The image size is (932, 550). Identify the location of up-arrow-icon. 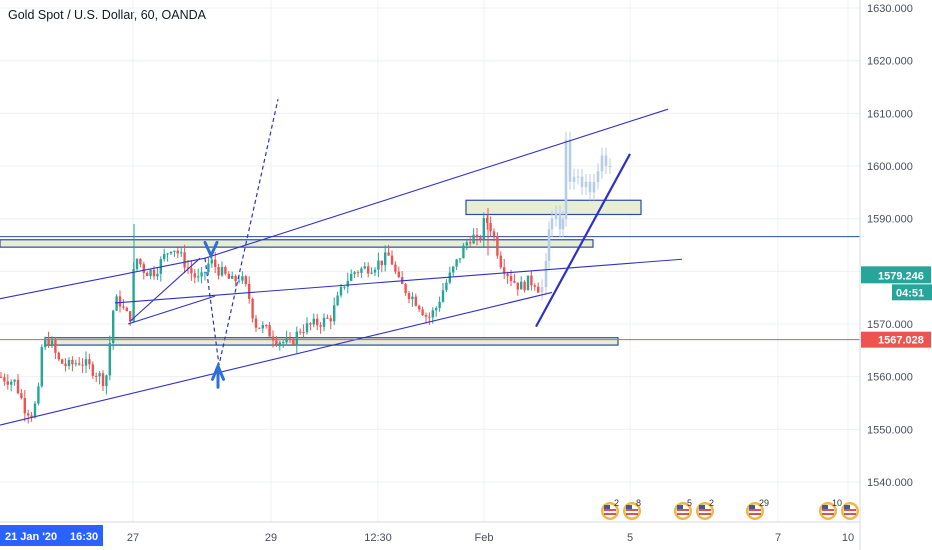
(218, 375).